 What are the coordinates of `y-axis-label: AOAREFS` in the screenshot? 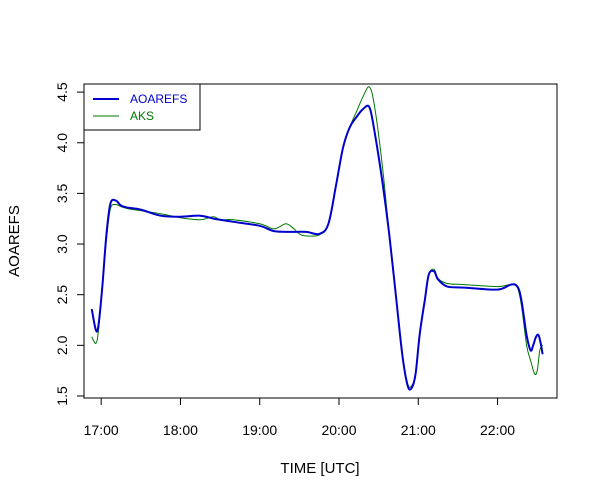 It's located at (14, 241).